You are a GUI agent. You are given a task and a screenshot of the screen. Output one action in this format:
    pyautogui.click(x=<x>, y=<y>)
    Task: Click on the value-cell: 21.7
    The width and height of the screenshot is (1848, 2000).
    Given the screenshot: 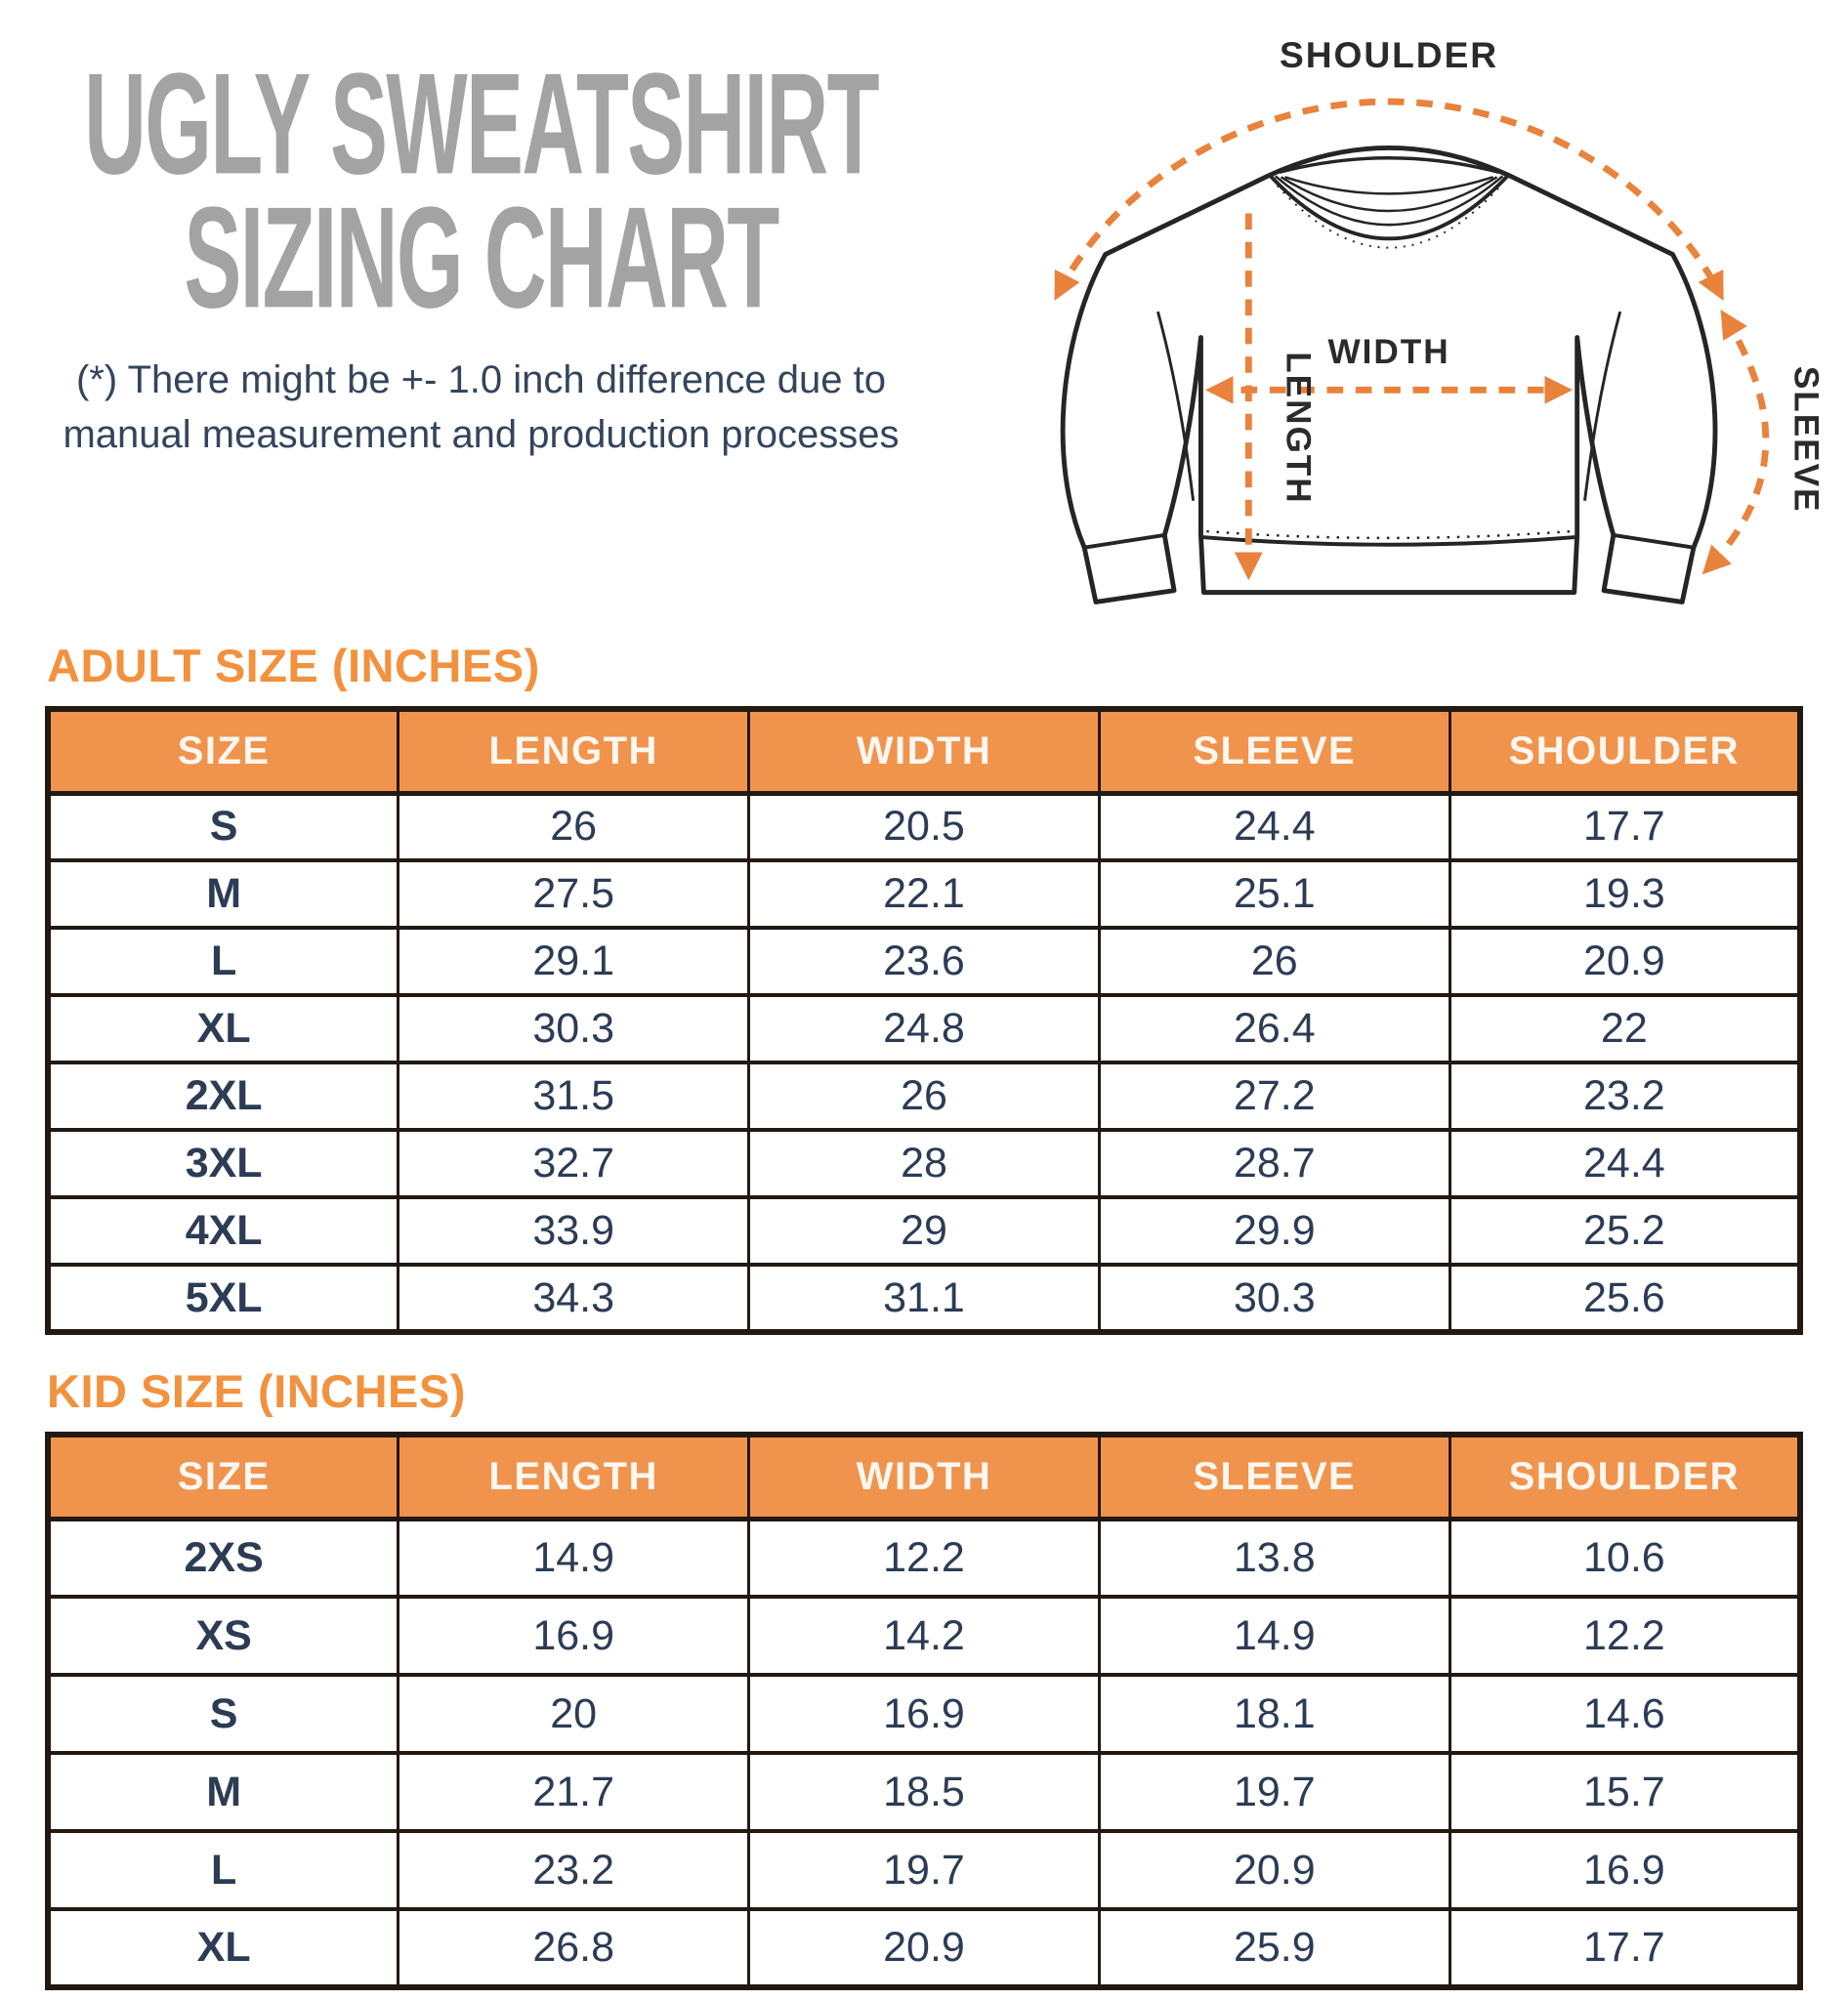 What is the action you would take?
    pyautogui.click(x=574, y=1792)
    